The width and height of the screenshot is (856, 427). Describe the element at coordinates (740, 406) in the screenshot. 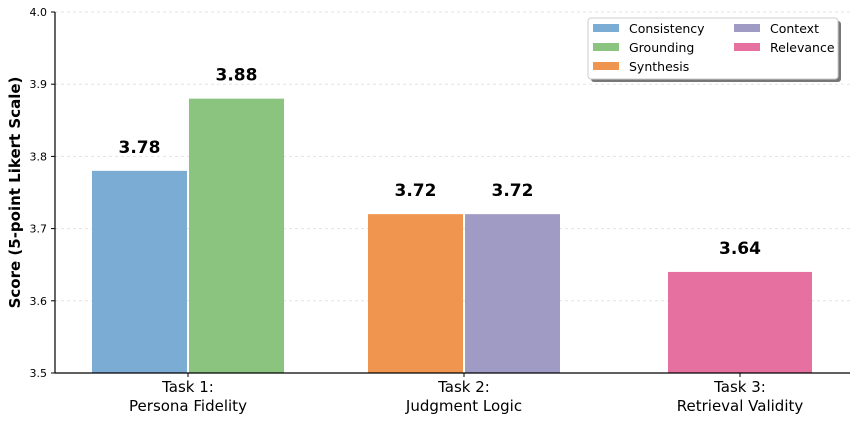

I see `x-tick-label: Retrieval Validity` at that location.